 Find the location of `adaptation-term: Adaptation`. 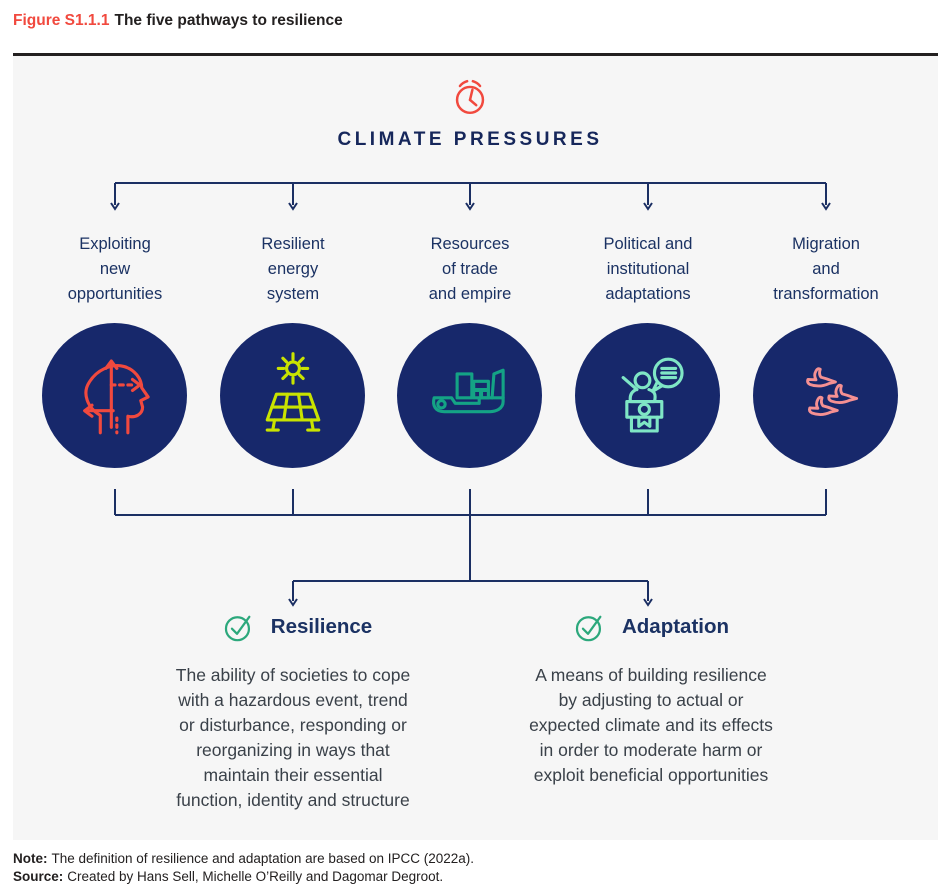

adaptation-term: Adaptation is located at coordinates (675, 626).